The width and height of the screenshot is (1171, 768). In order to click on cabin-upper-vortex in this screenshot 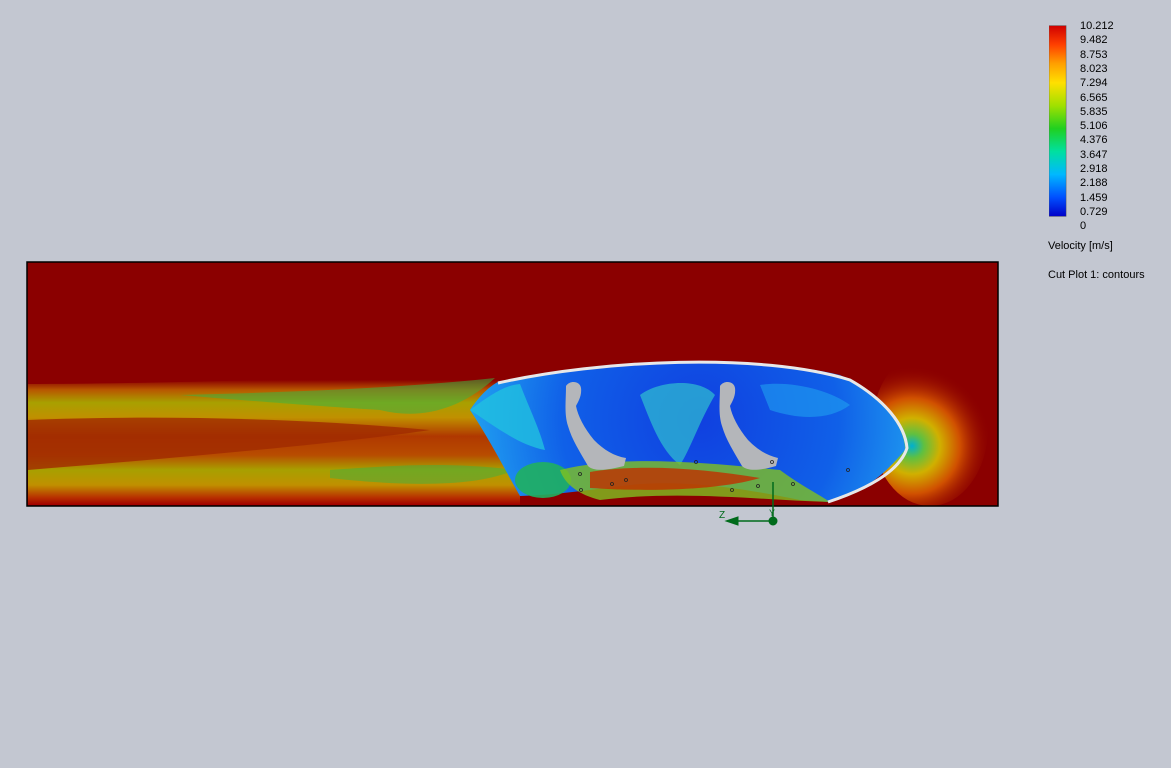, I will do `click(805, 400)`.